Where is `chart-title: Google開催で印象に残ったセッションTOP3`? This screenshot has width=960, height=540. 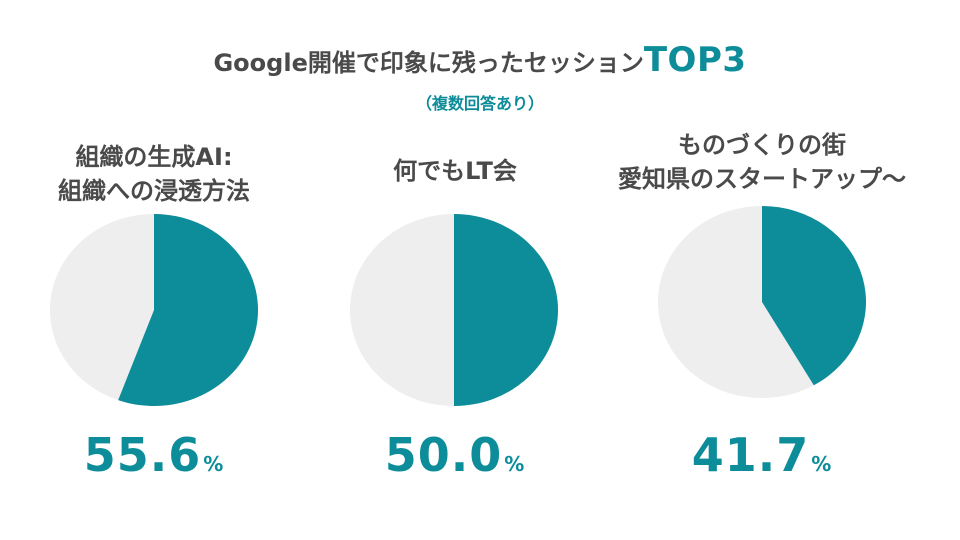 chart-title: Google開催で印象に残ったセッションTOP3 is located at coordinates (480, 60).